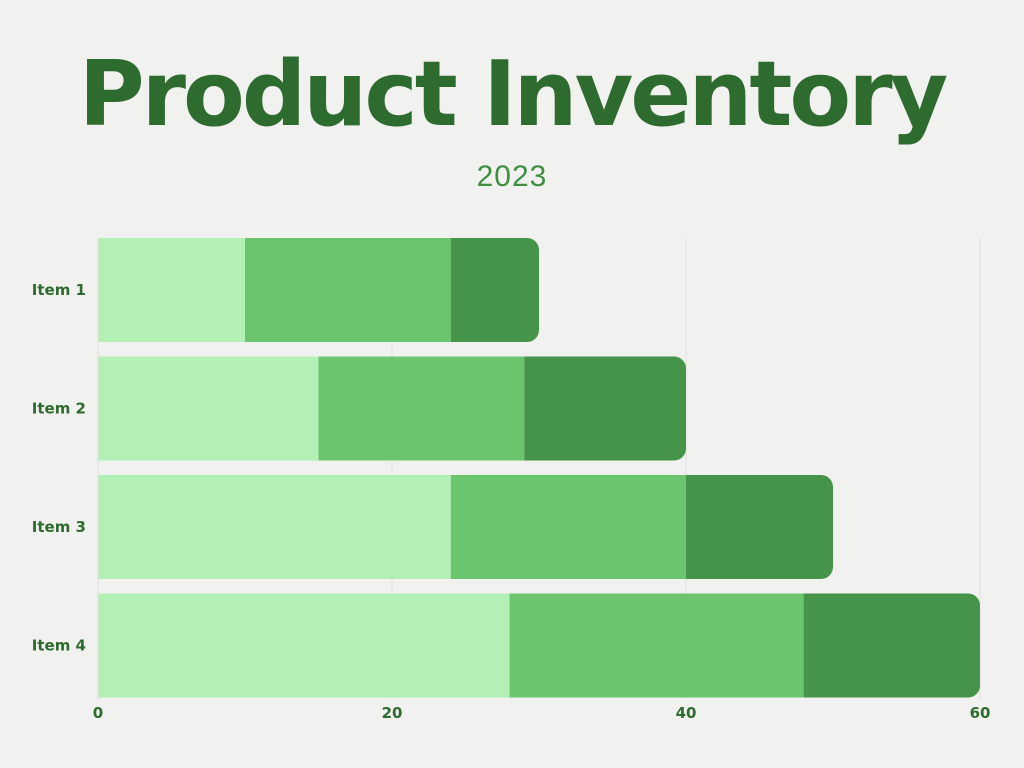 This screenshot has height=768, width=1024. Describe the element at coordinates (980, 713) in the screenshot. I see `x-tick-label: 60` at that location.